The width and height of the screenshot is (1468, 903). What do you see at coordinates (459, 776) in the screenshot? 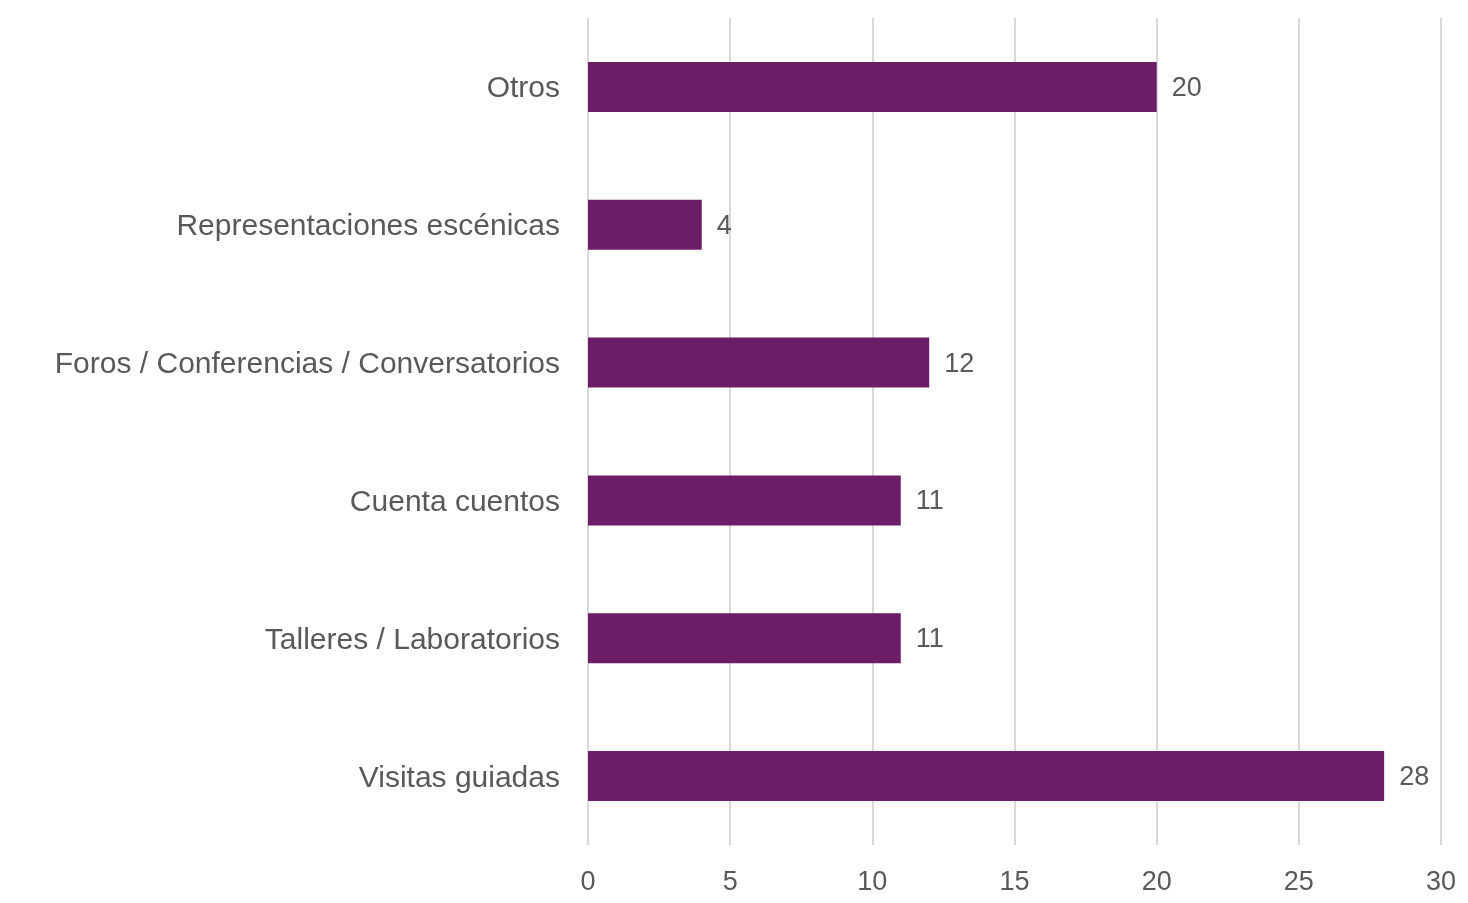
I see `y-tick-label: Visitas guiadas` at bounding box center [459, 776].